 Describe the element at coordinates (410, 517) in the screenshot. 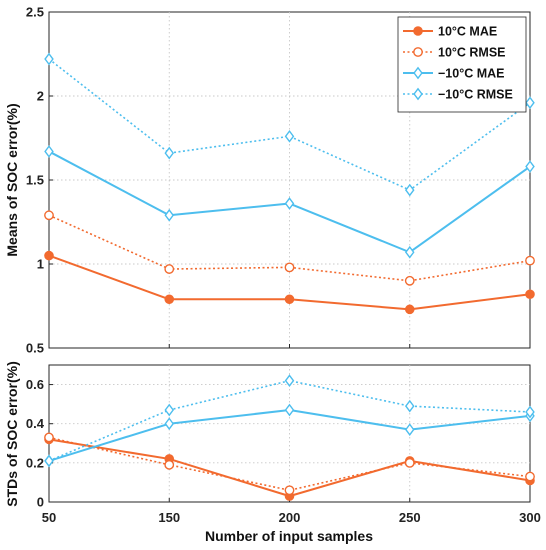

I see `x-tick-label: 250` at that location.